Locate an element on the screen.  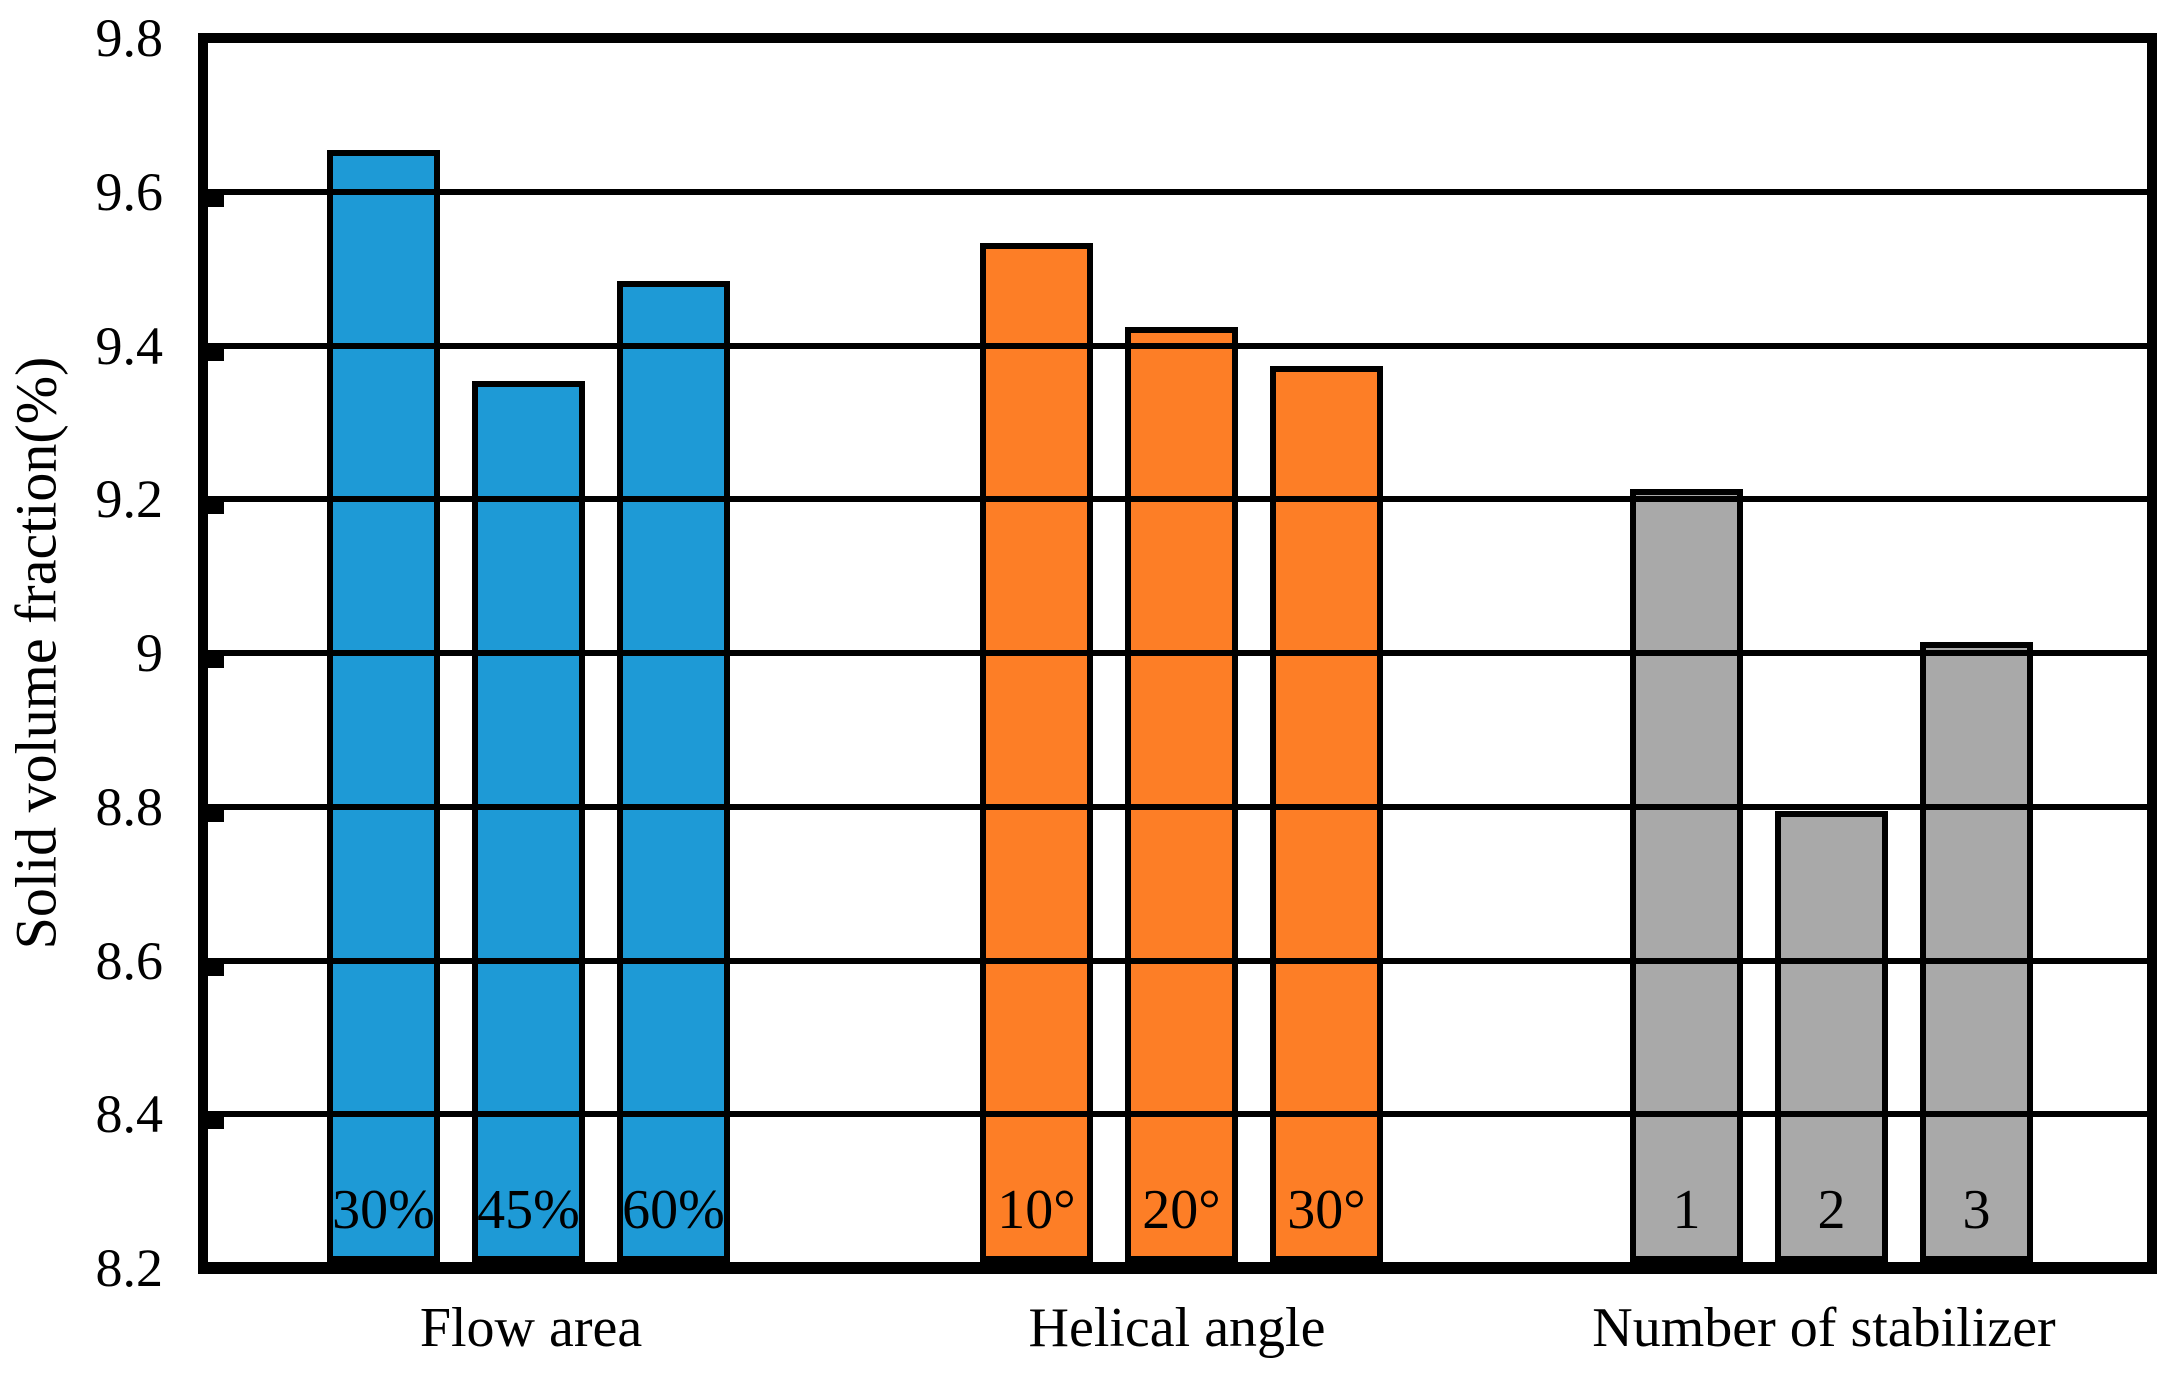
y-tick-label: 9.8 is located at coordinates (129, 38).